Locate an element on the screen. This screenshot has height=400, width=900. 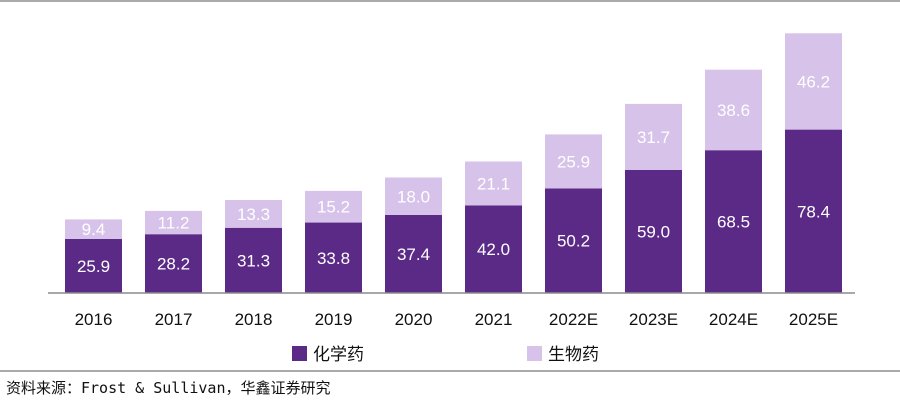
bar-segment-bio-2022E is located at coordinates (573, 161).